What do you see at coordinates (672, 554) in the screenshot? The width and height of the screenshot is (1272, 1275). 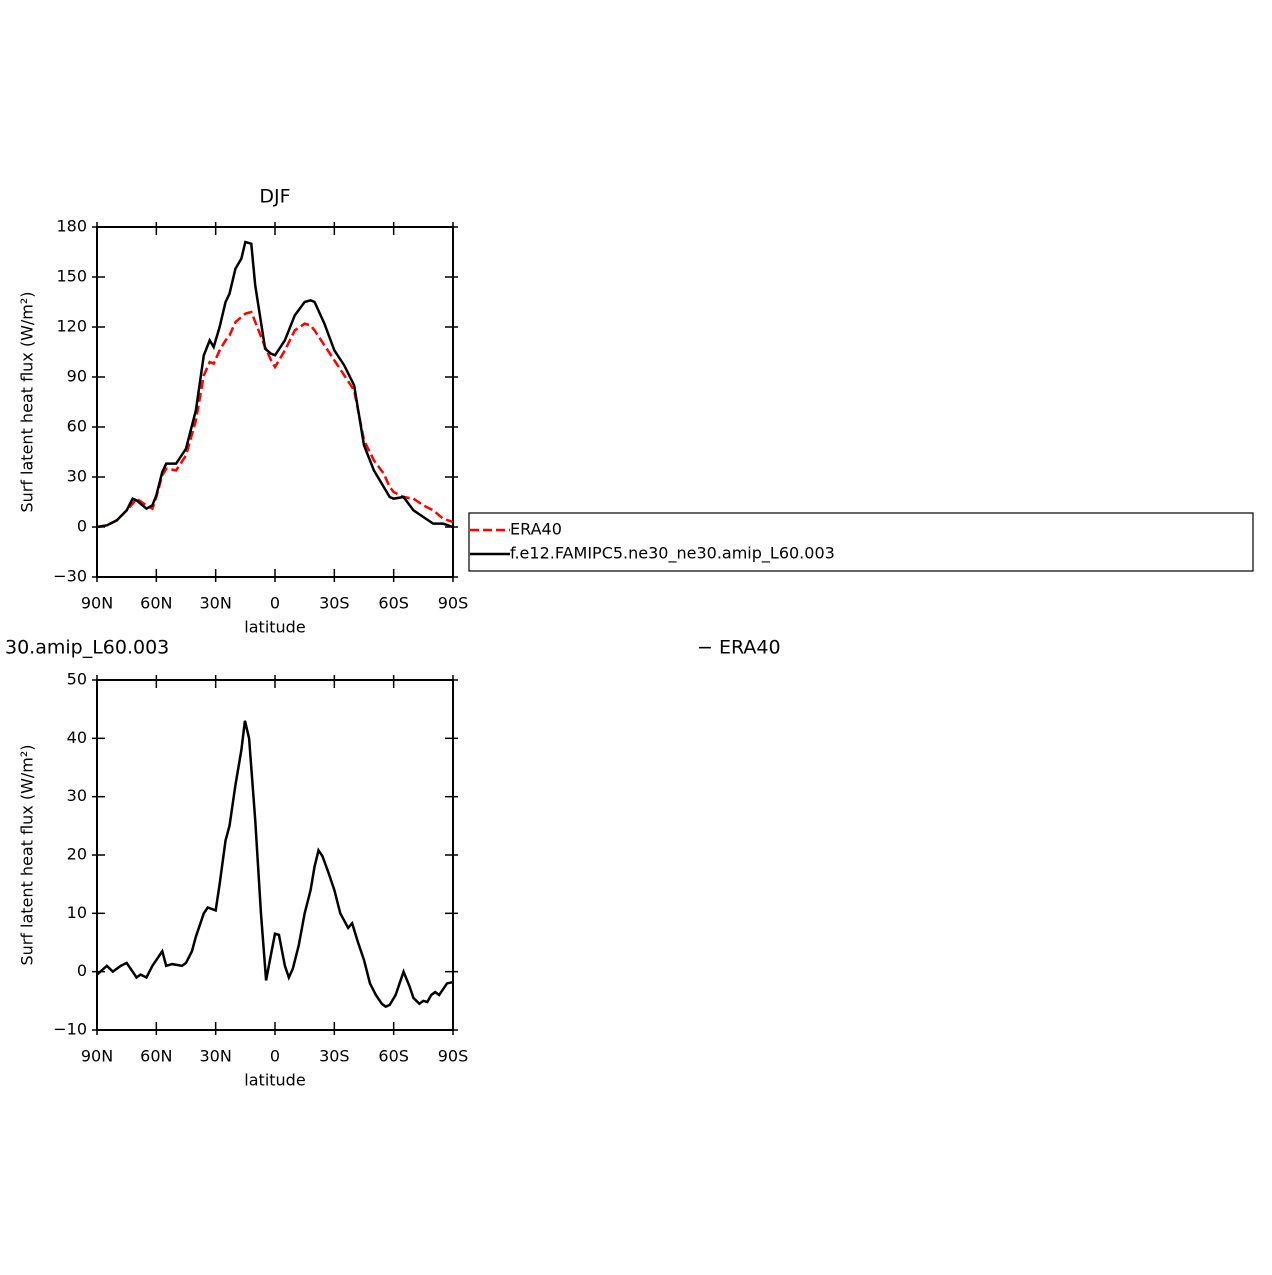 I see `legend-label: f.e12.FAMIPC5.ne30_ne30.amip_L60.003` at bounding box center [672, 554].